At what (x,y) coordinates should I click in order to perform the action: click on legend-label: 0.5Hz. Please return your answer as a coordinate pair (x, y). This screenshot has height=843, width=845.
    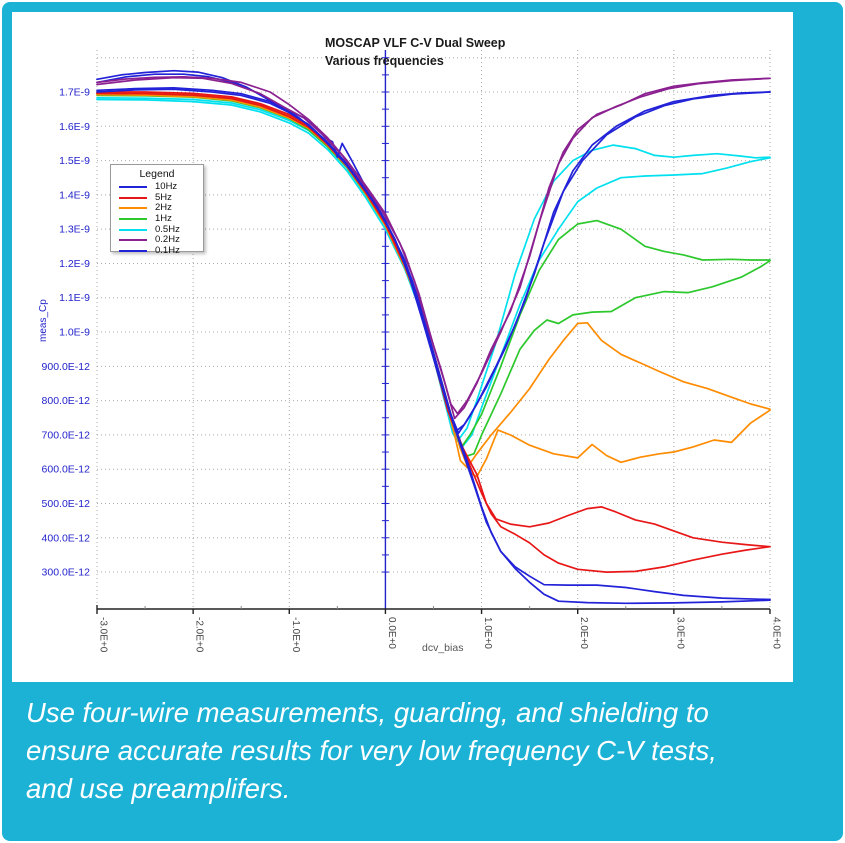
    Looking at the image, I should click on (167, 229).